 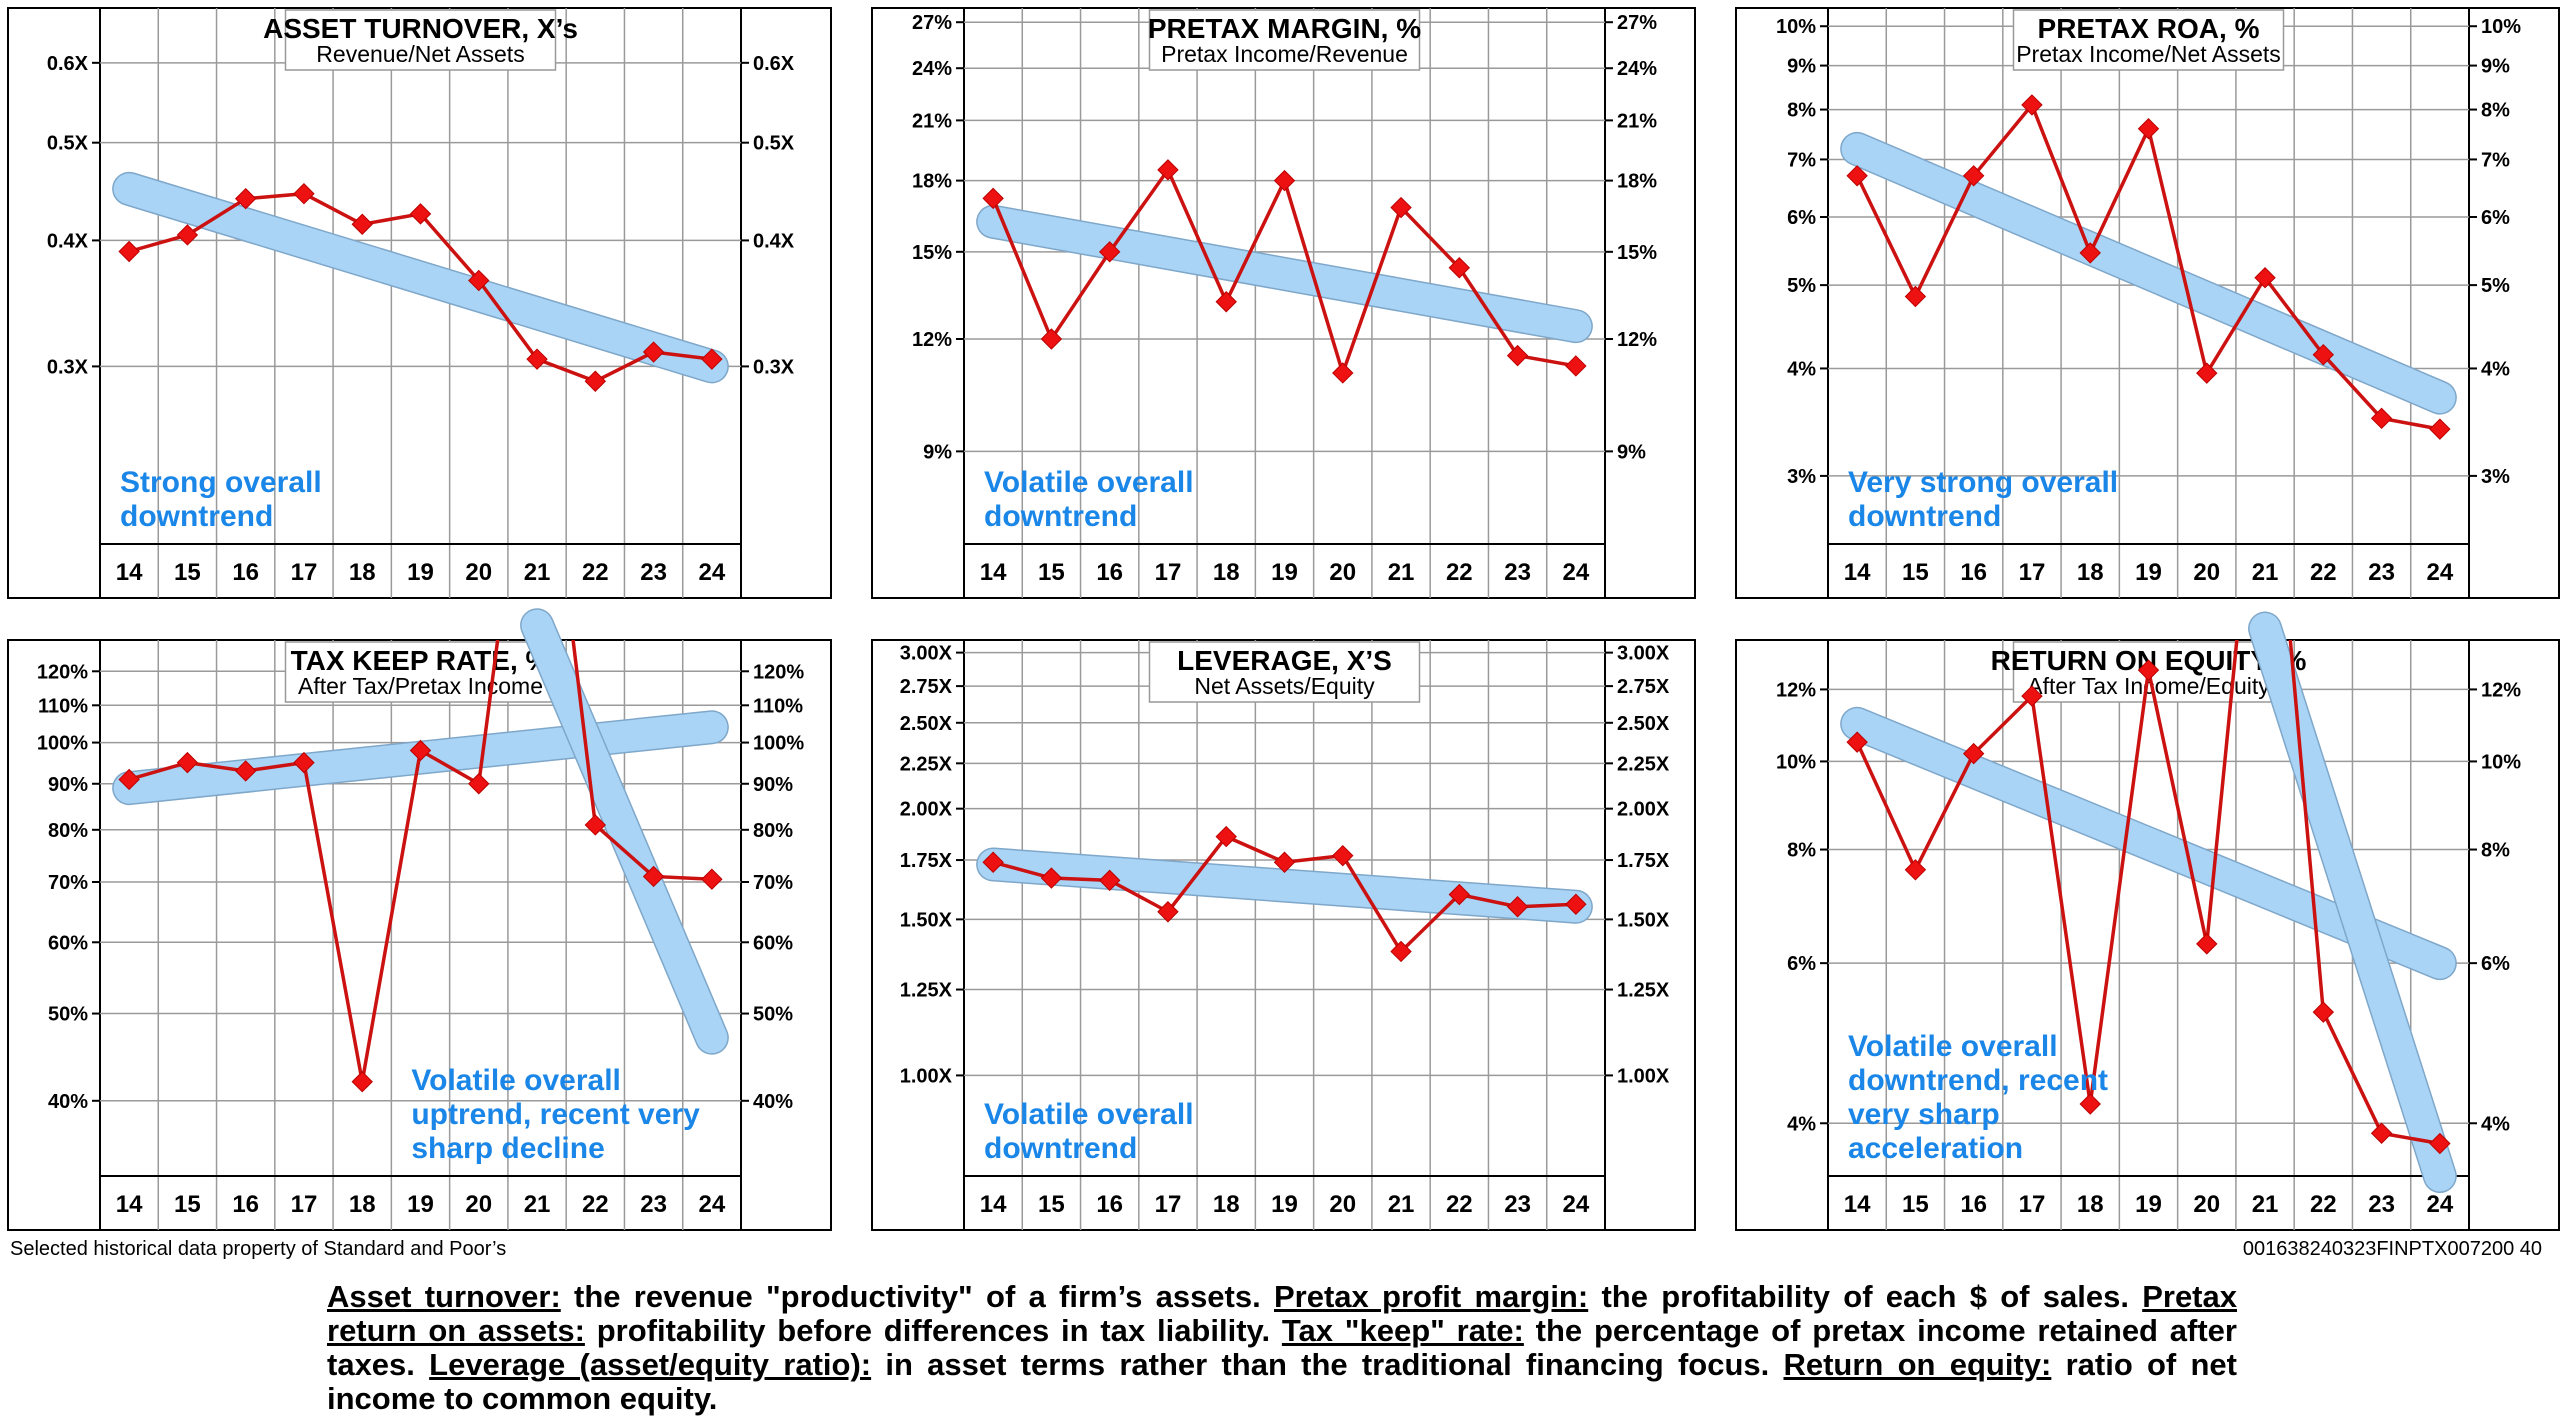 What do you see at coordinates (774, 367) in the screenshot?
I see `y-tick-label-right: 0.3X` at bounding box center [774, 367].